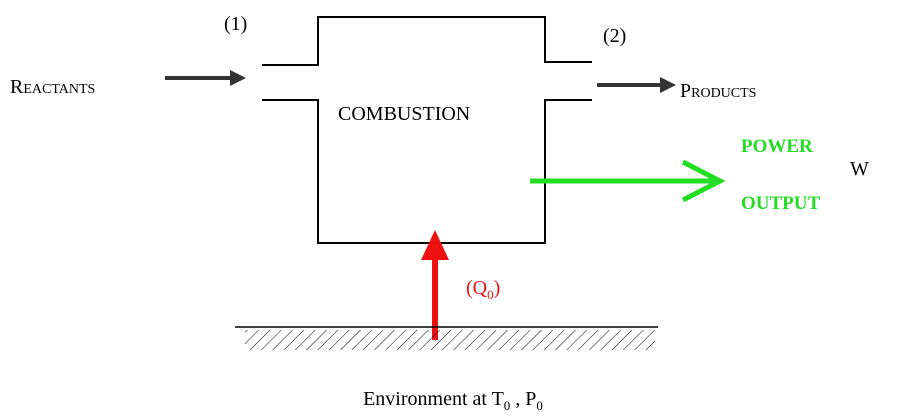  Describe the element at coordinates (497, 288) in the screenshot. I see `heat-close: )` at that location.